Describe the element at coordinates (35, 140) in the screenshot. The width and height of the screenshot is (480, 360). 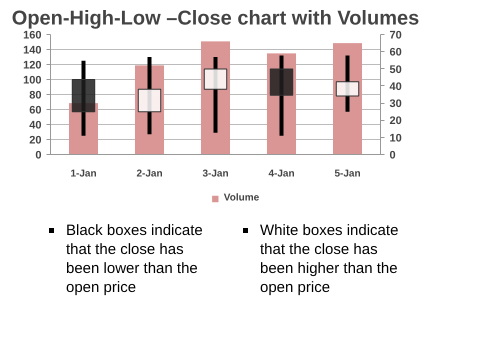
I see `y-tick-label: 20` at that location.